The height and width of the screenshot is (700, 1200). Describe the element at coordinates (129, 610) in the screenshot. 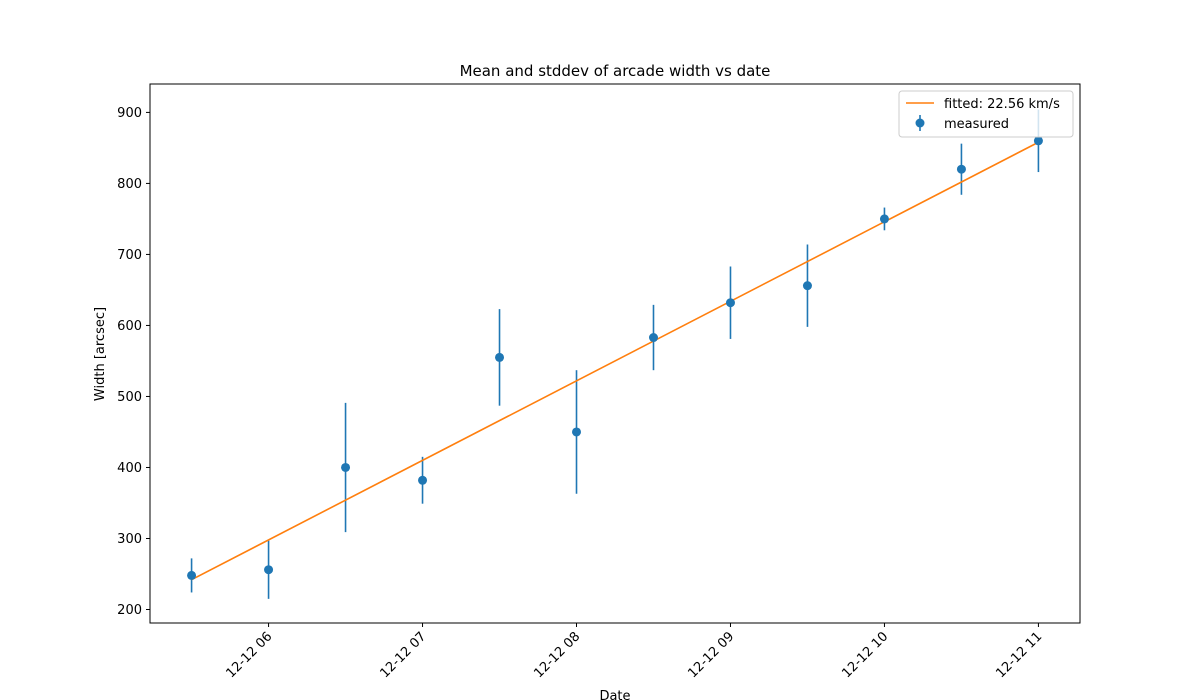

I see `y-tick-label: 200` at that location.